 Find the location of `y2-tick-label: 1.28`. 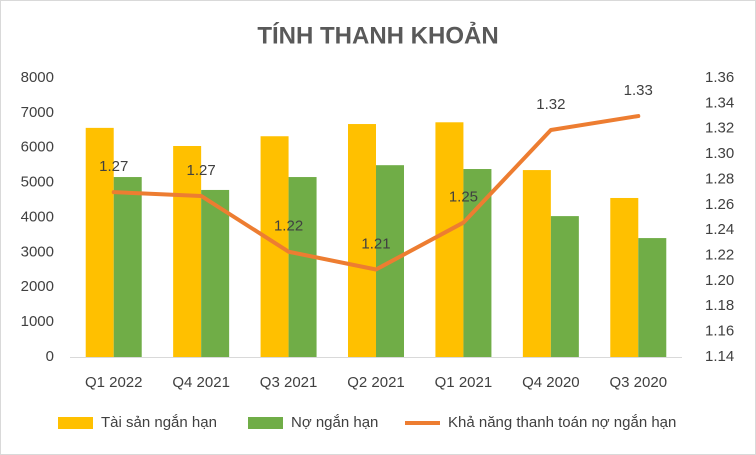

y2-tick-label: 1.28 is located at coordinates (719, 178).